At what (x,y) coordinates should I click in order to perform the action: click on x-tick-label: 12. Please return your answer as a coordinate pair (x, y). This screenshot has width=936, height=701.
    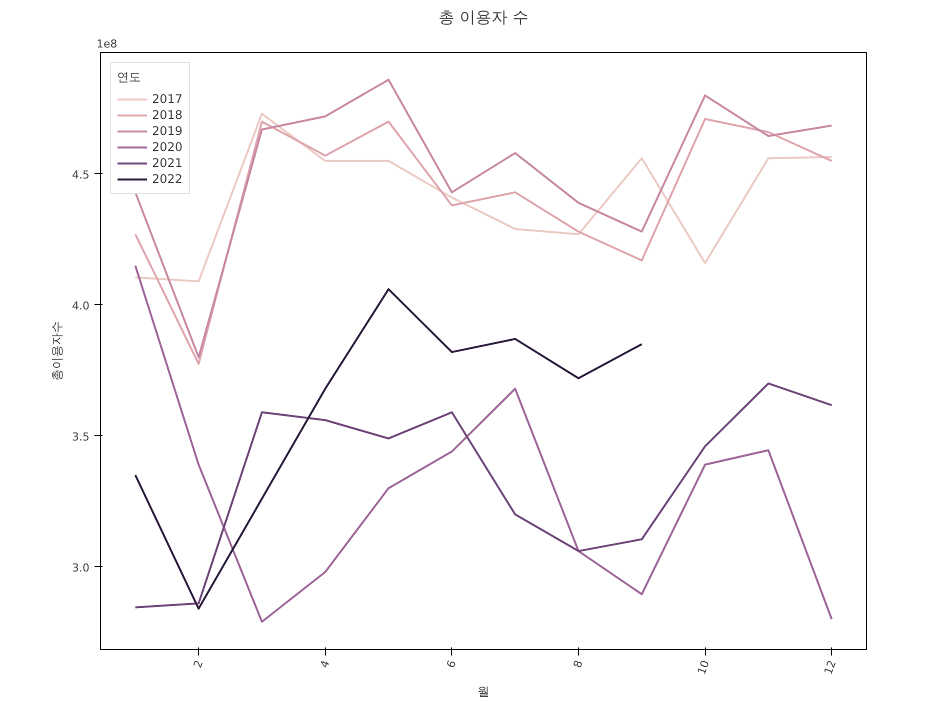
    Looking at the image, I should click on (830, 667).